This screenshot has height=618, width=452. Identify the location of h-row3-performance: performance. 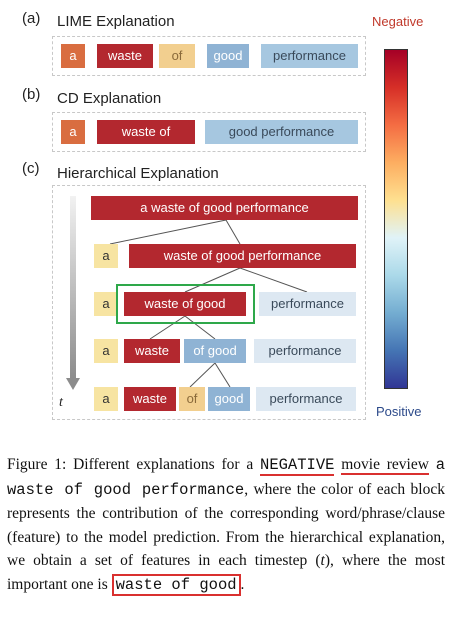
(307, 304).